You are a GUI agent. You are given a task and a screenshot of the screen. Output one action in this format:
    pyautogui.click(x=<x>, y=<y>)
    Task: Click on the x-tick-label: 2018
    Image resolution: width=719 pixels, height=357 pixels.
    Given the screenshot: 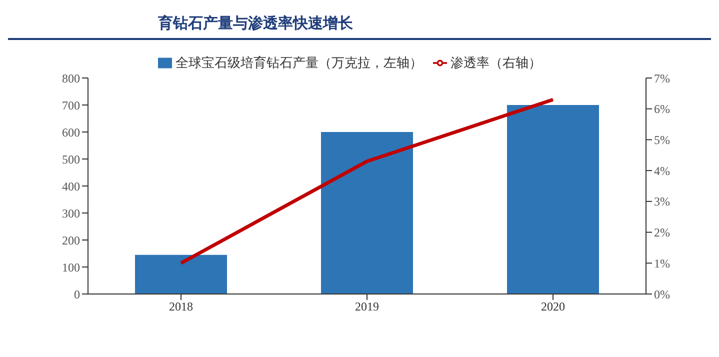 What is the action you would take?
    pyautogui.click(x=181, y=307)
    